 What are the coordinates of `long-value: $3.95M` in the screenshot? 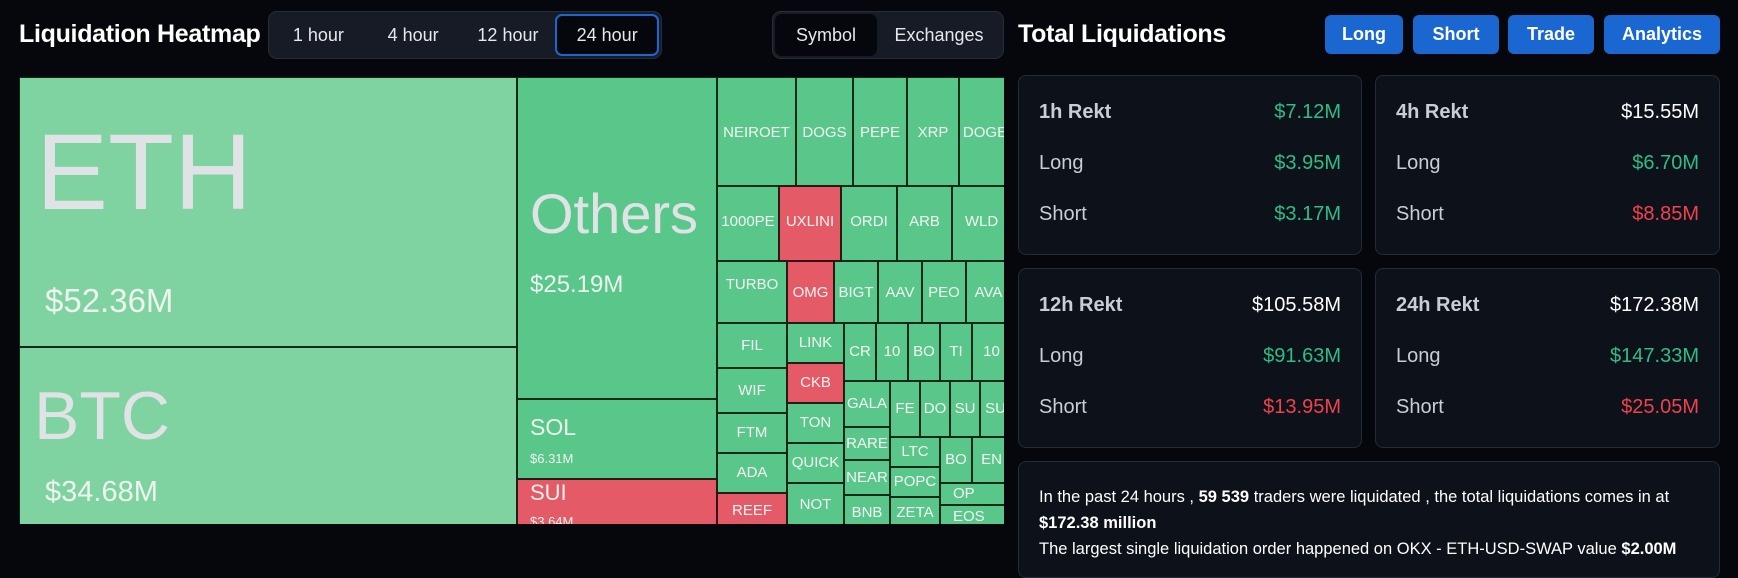 It's located at (1307, 162).